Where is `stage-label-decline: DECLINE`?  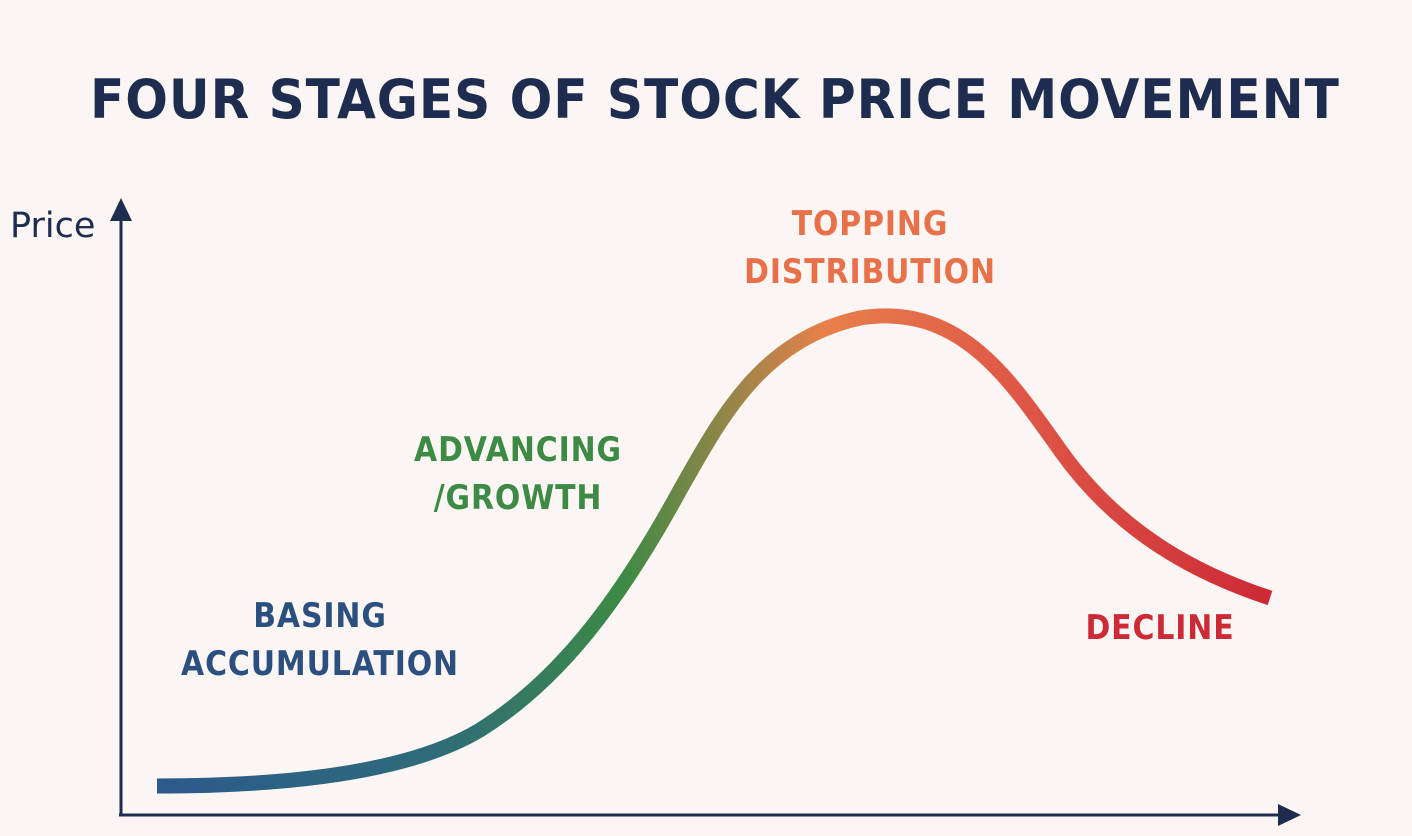 stage-label-decline: DECLINE is located at coordinates (1160, 628).